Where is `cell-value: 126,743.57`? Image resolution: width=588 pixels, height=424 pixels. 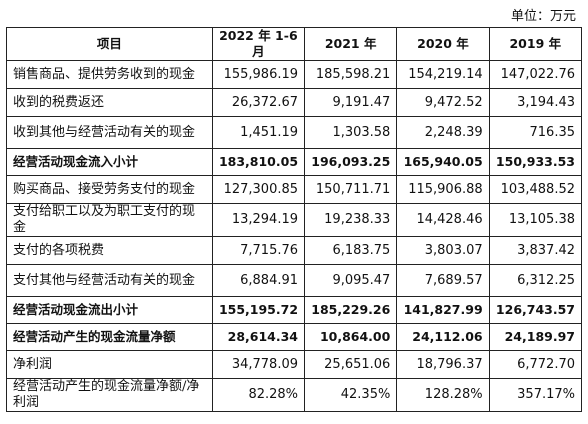 cell-value: 126,743.57 is located at coordinates (535, 310).